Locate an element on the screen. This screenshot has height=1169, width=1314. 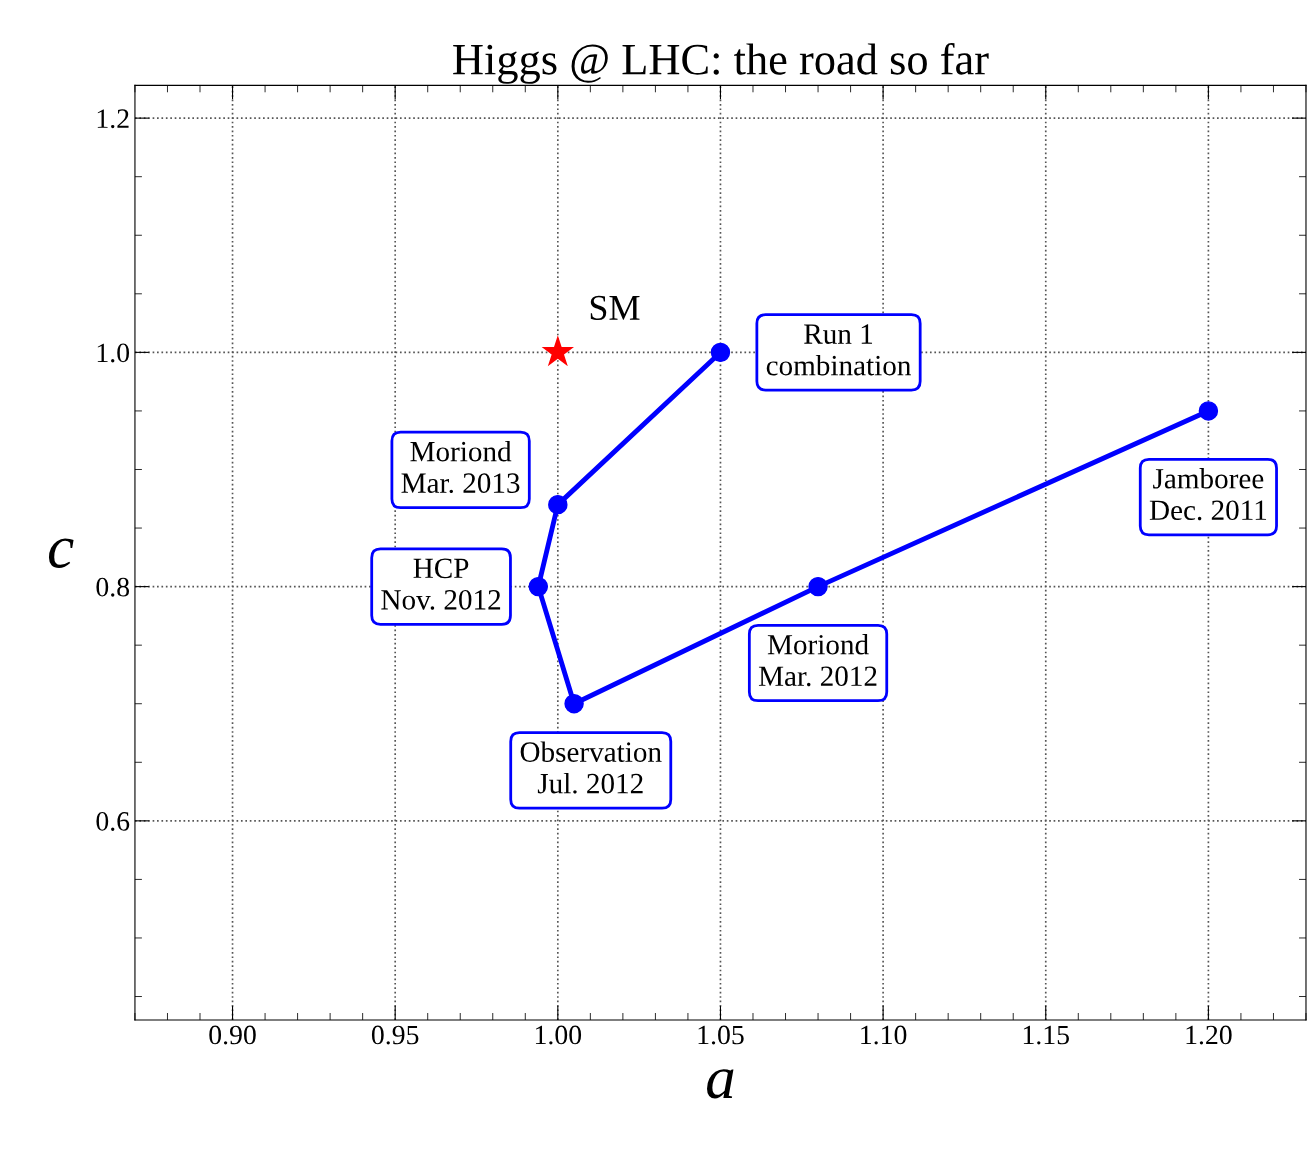
annotation: Moriond Mar. 2012 is located at coordinates (817, 660).